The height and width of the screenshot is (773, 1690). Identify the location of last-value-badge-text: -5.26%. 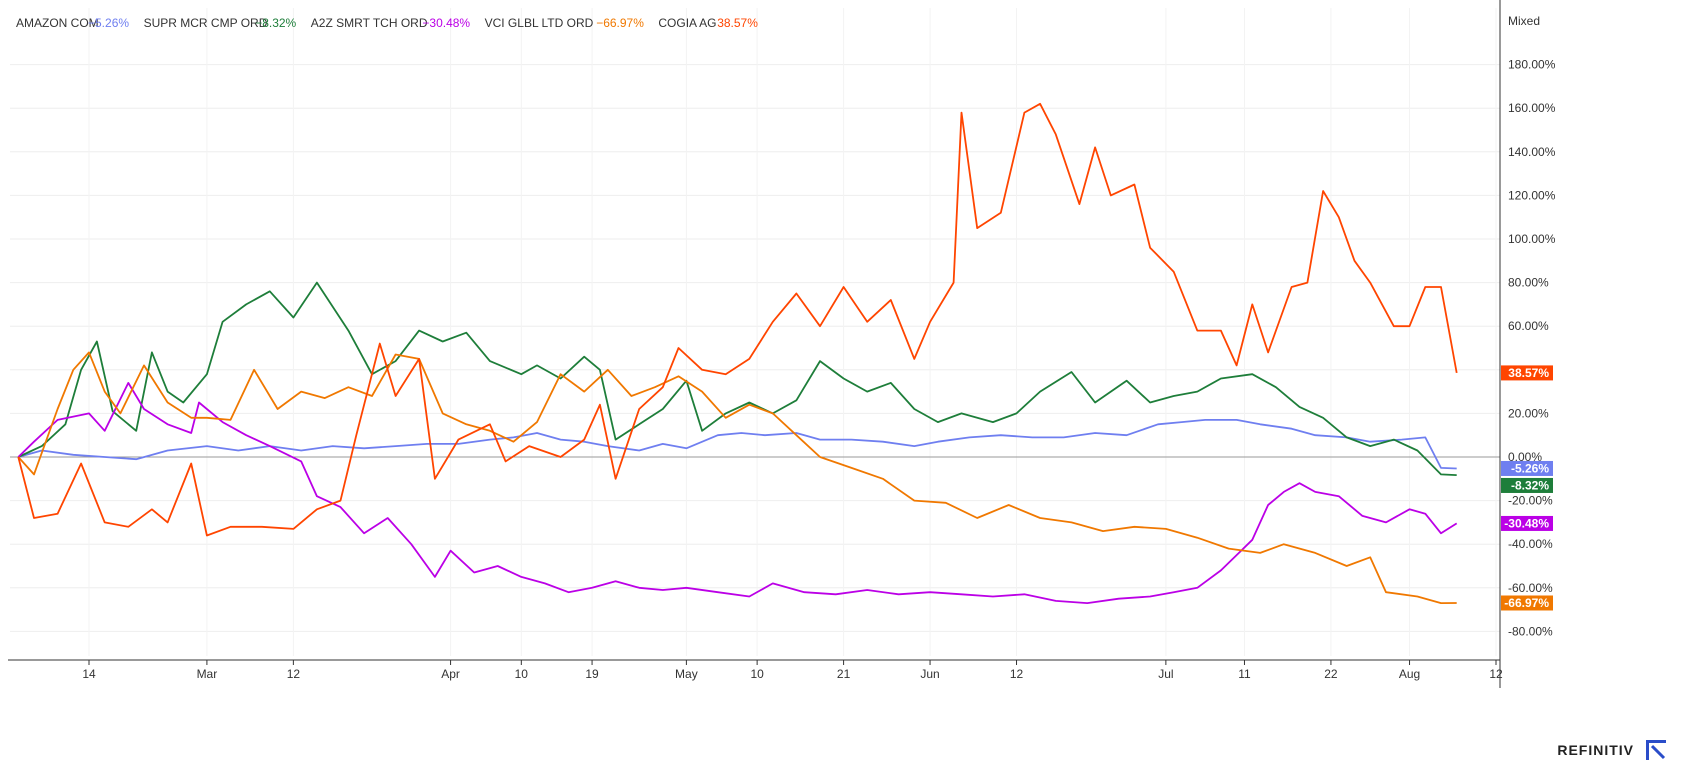
(1530, 468).